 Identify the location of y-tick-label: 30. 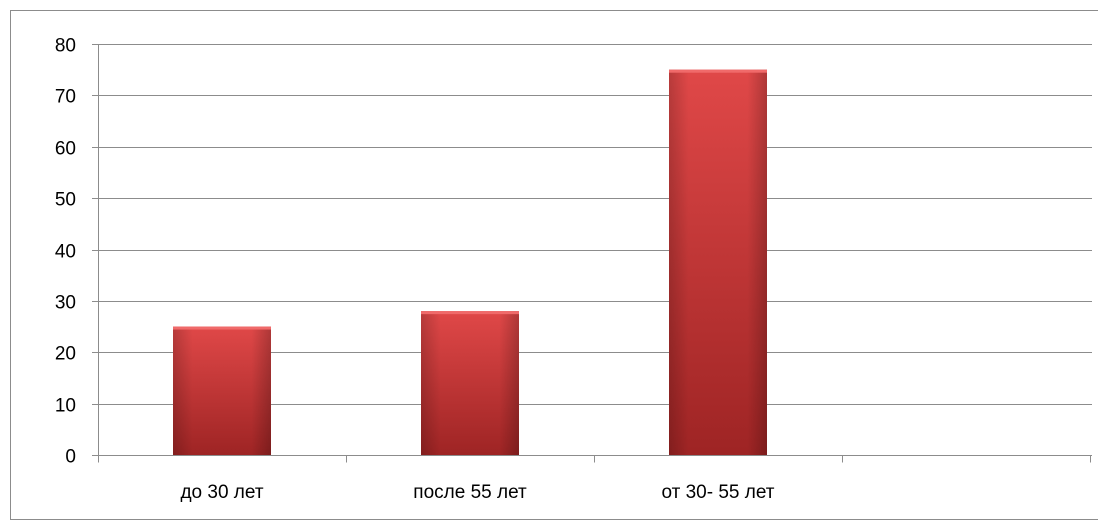
(65, 303).